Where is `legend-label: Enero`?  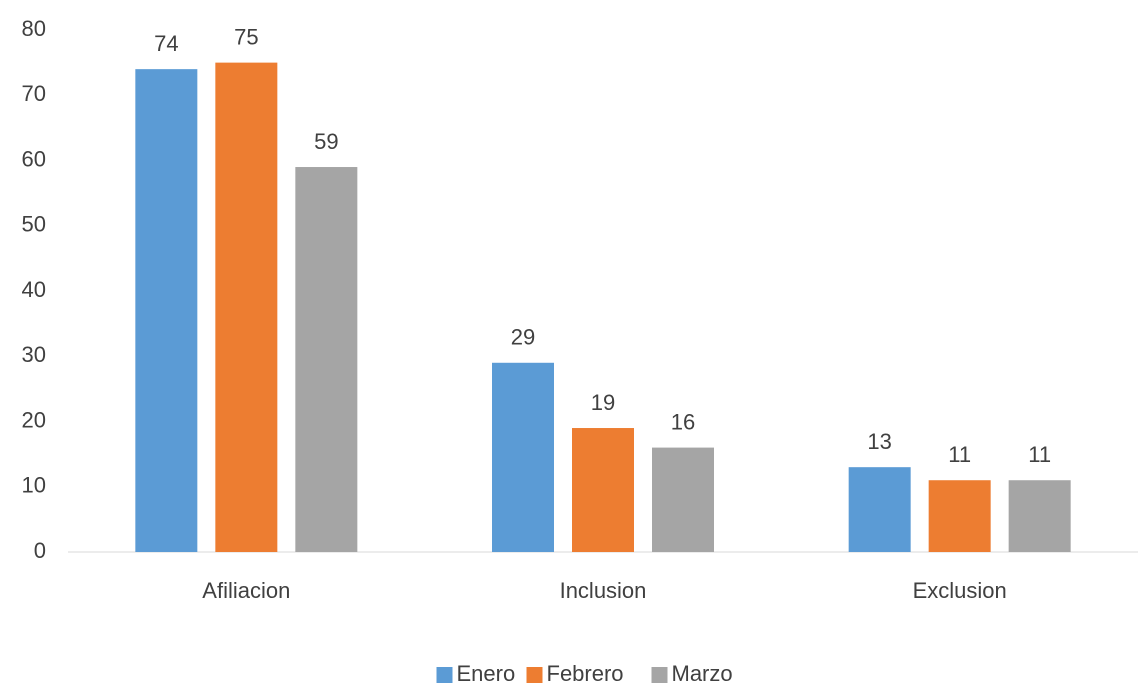
legend-label: Enero is located at coordinates (486, 672).